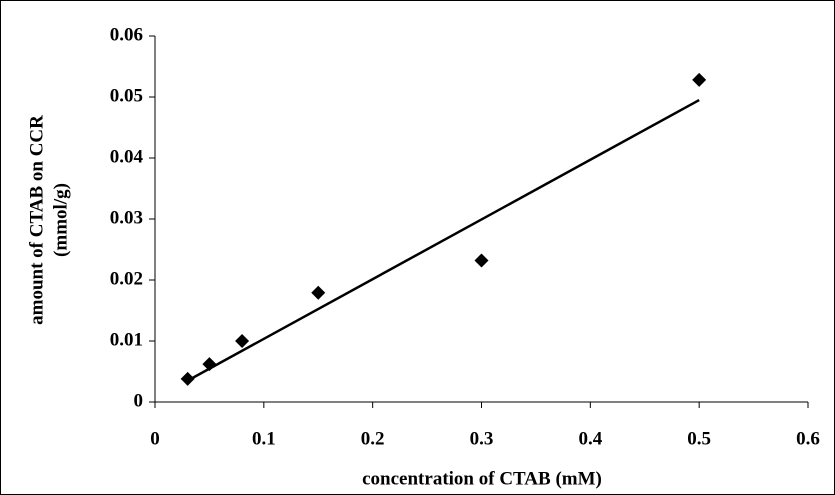 The image size is (835, 495). What do you see at coordinates (264, 438) in the screenshot?
I see `x-tick-label: 0.1` at bounding box center [264, 438].